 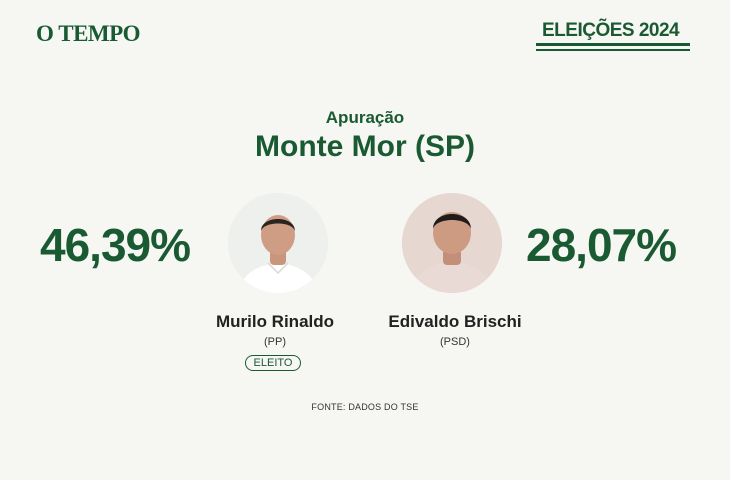 What do you see at coordinates (365, 146) in the screenshot?
I see `page-title: Monte Mor (SP)` at bounding box center [365, 146].